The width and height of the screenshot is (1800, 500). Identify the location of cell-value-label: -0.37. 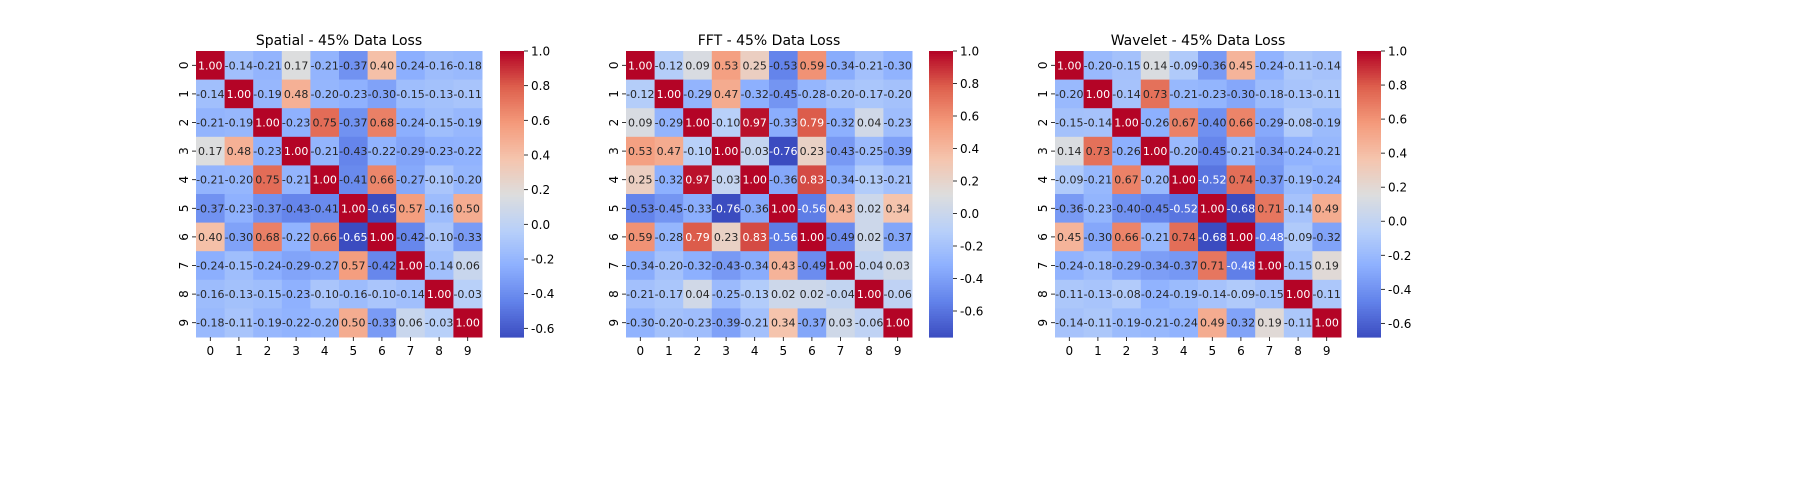
(353, 123).